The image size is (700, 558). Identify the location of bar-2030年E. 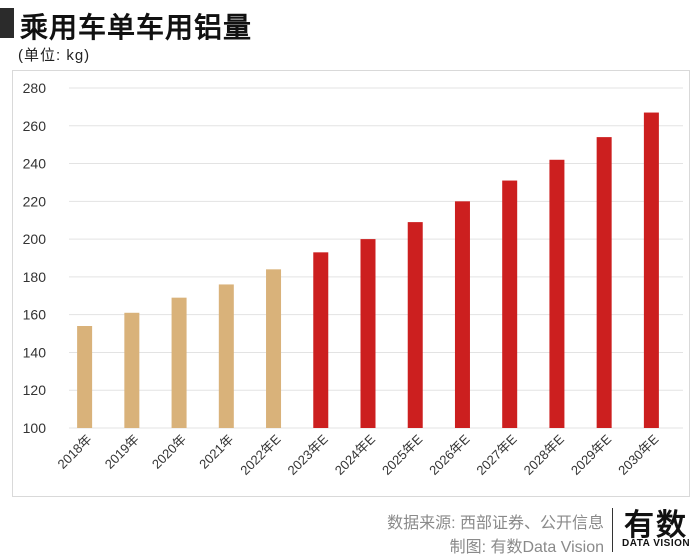
(651, 270).